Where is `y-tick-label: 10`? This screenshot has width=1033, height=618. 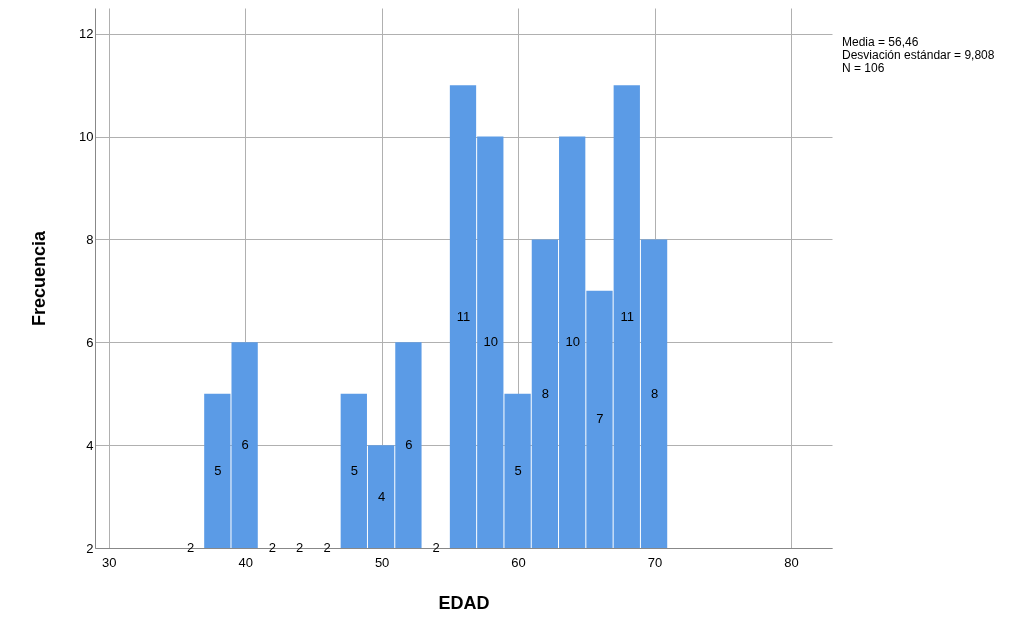
y-tick-label: 10 is located at coordinates (86, 137).